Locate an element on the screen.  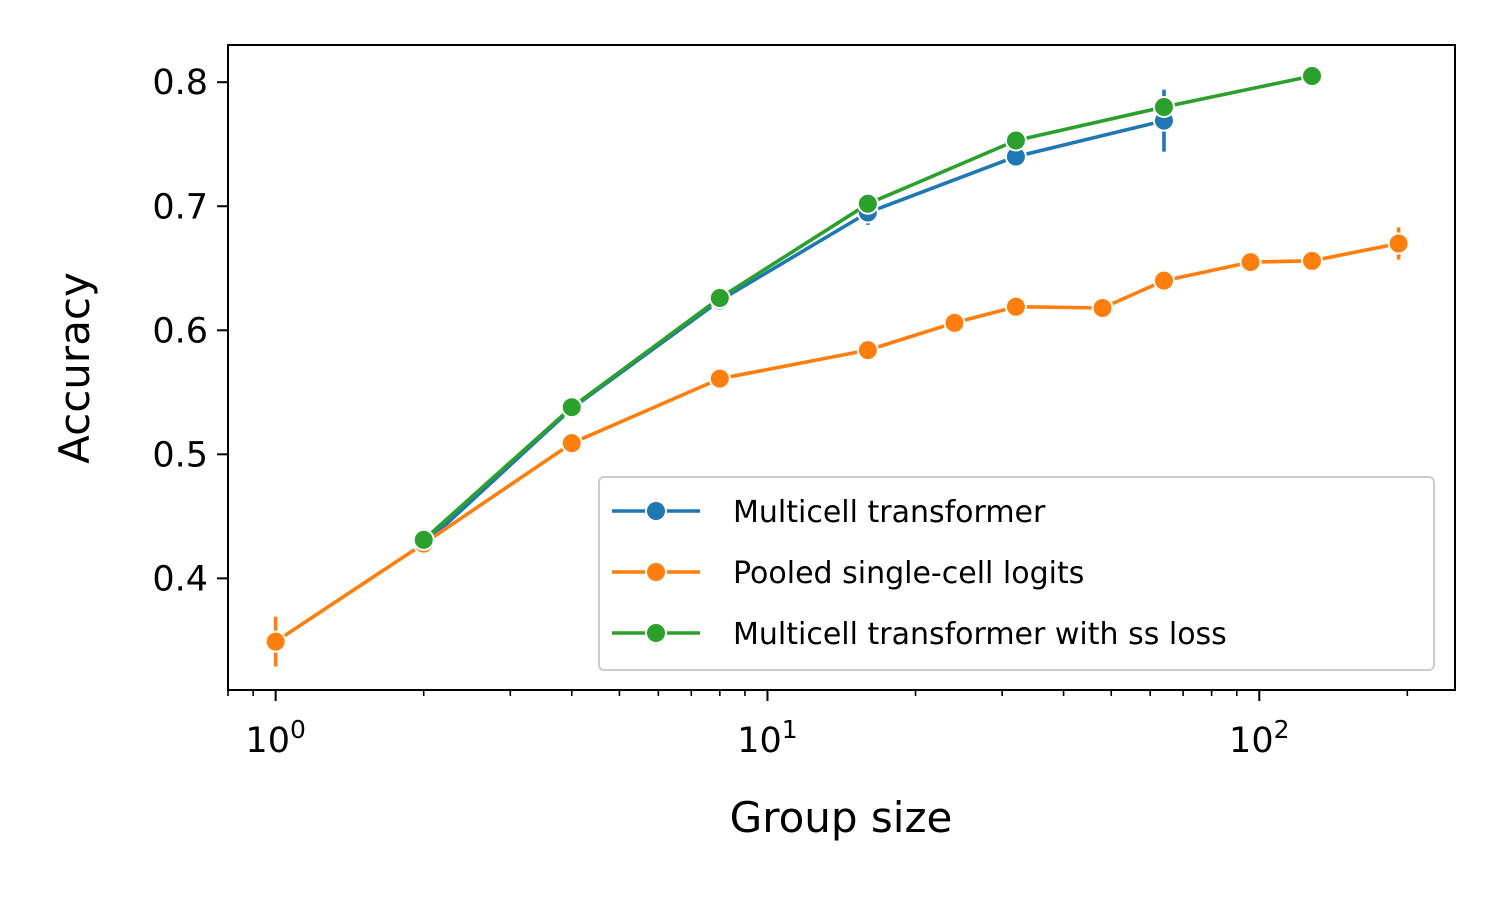
legend-item: Multicell transformer is located at coordinates (829, 512).